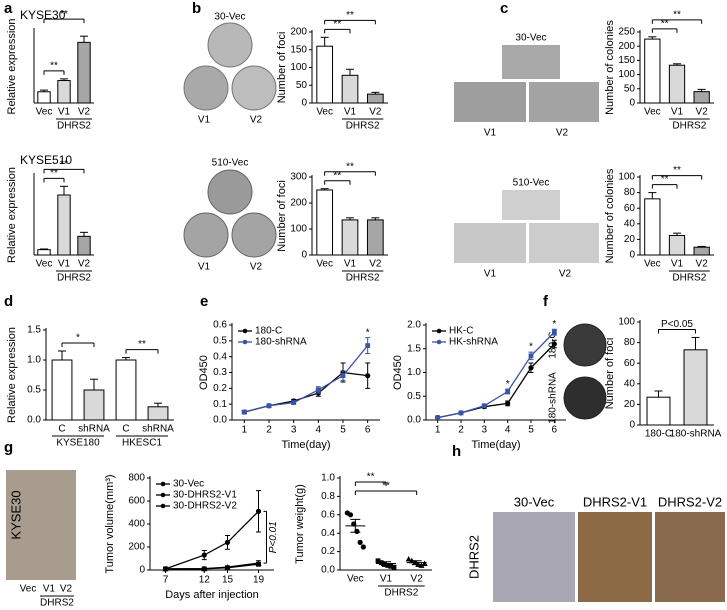  Describe the element at coordinates (12, 67) in the screenshot. I see `y-axis-label: Relative expression` at that location.